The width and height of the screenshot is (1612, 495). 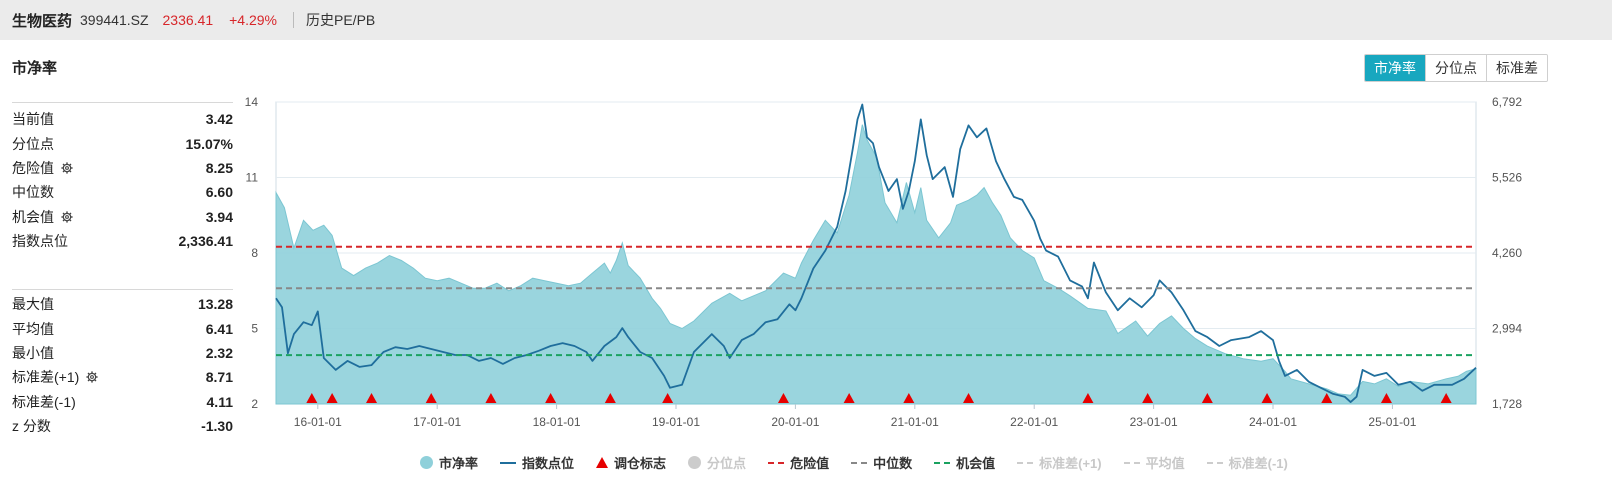 I want to click on legend-item: 标准差(-1), so click(x=1247, y=462).